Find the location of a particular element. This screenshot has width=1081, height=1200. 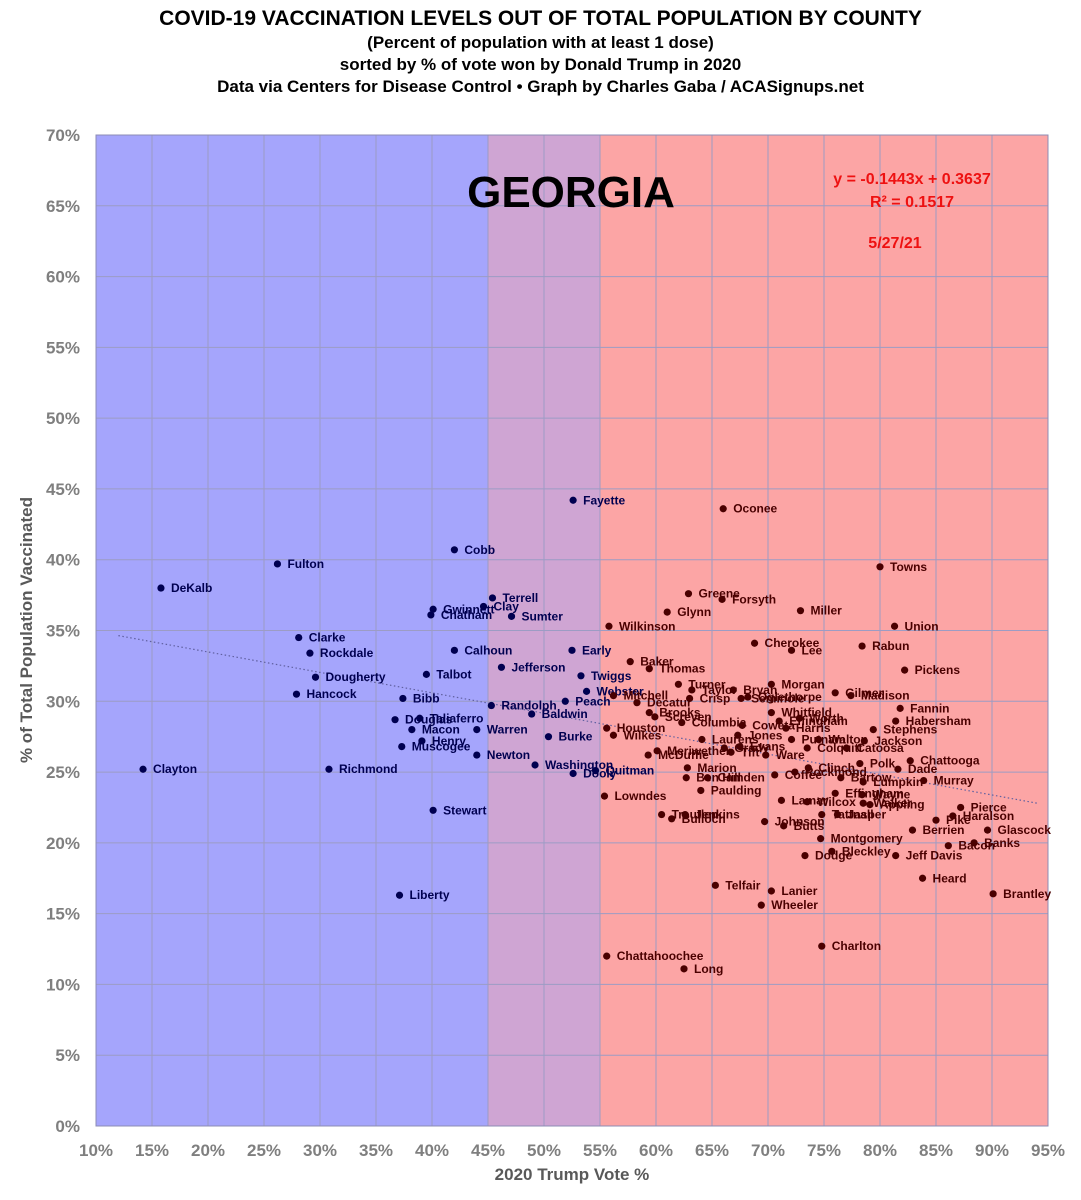

point-bulloch is located at coordinates (672, 819).